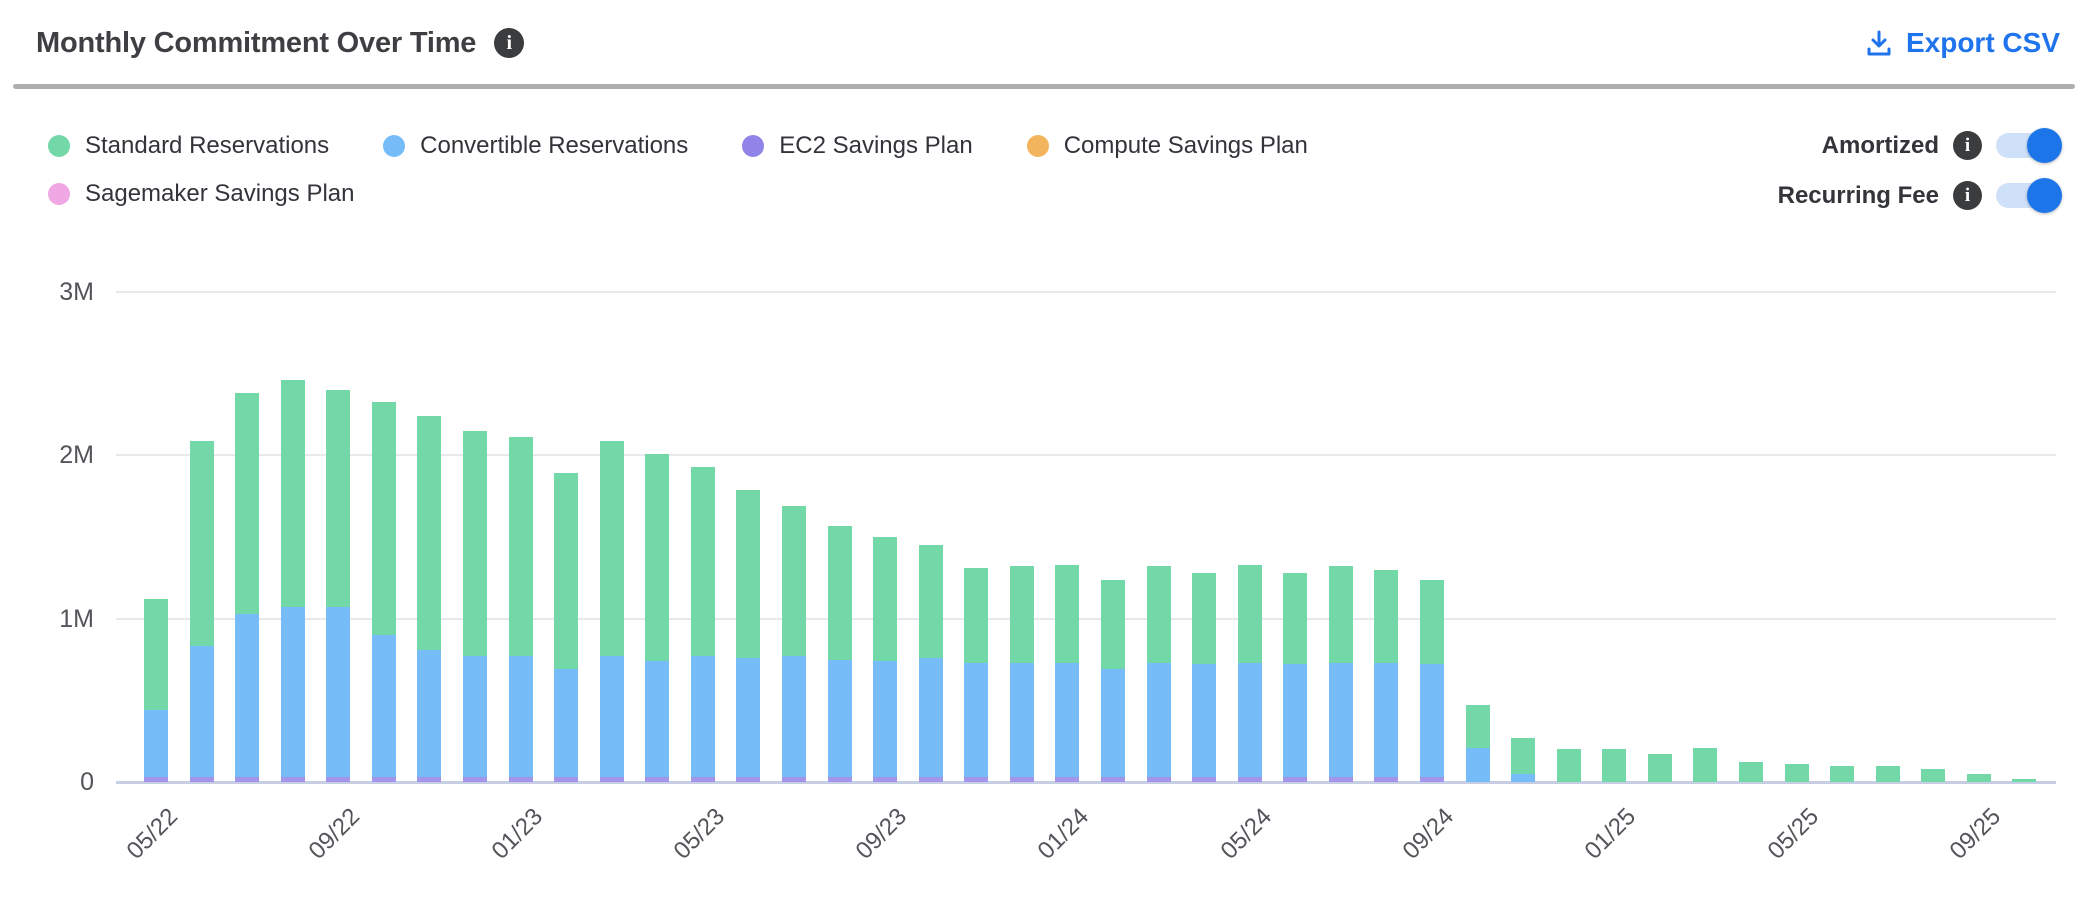 The image size is (2088, 922). What do you see at coordinates (1610, 834) in the screenshot?
I see `x-axis-tick-label: 01/25` at bounding box center [1610, 834].